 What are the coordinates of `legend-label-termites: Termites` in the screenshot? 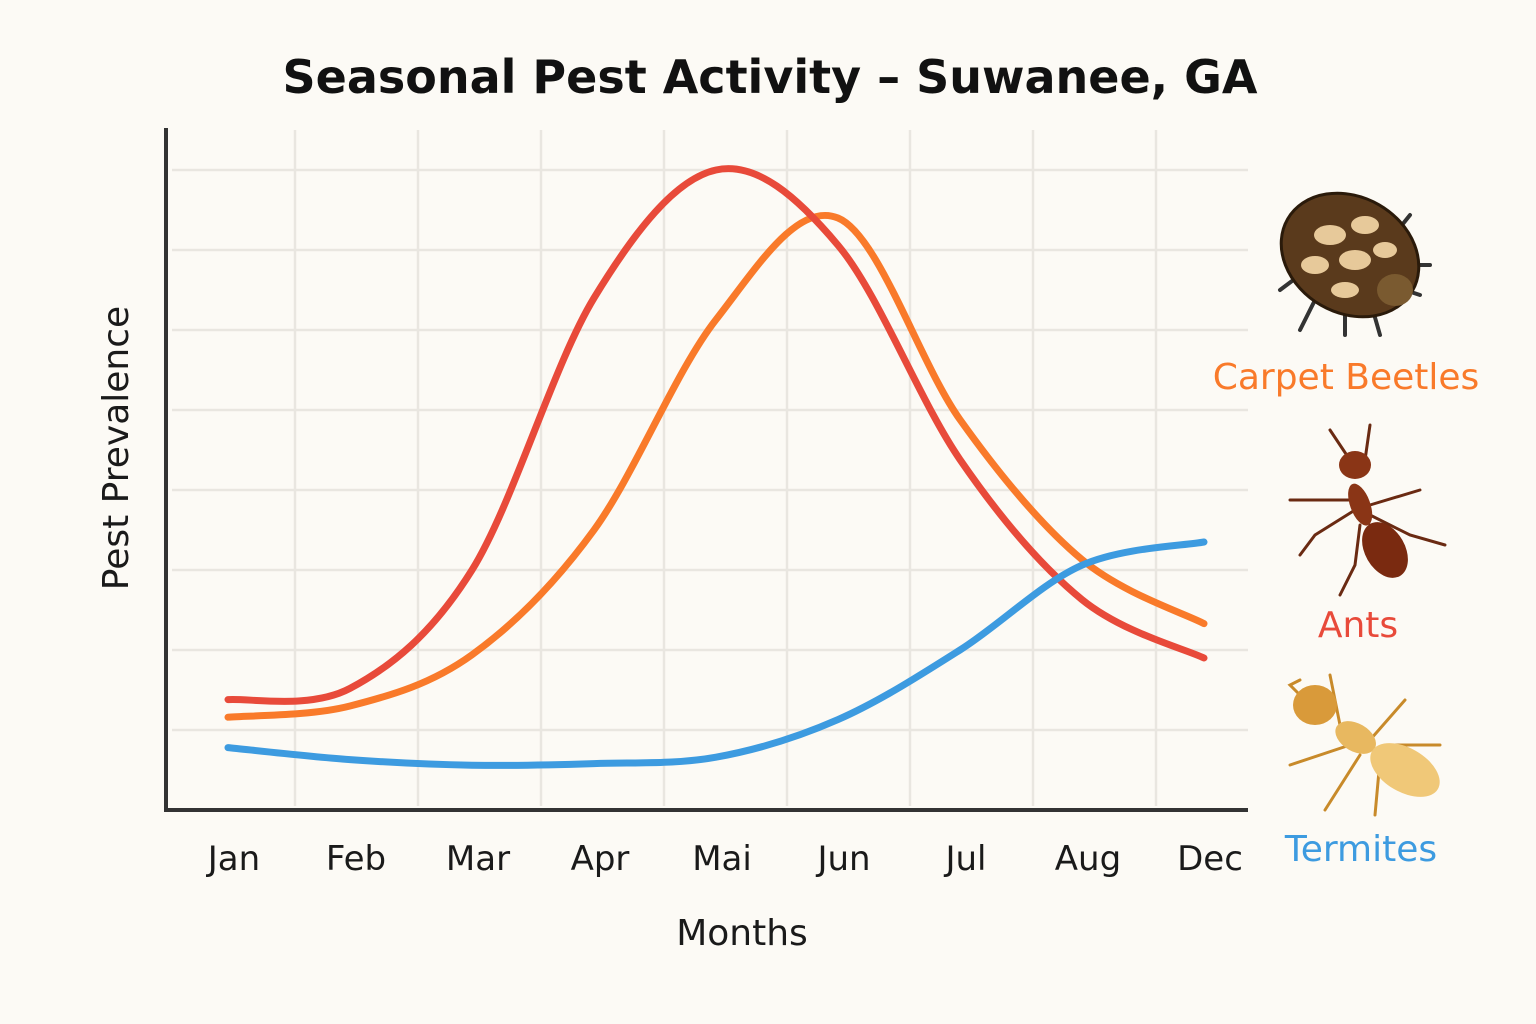 It's located at (1360, 849).